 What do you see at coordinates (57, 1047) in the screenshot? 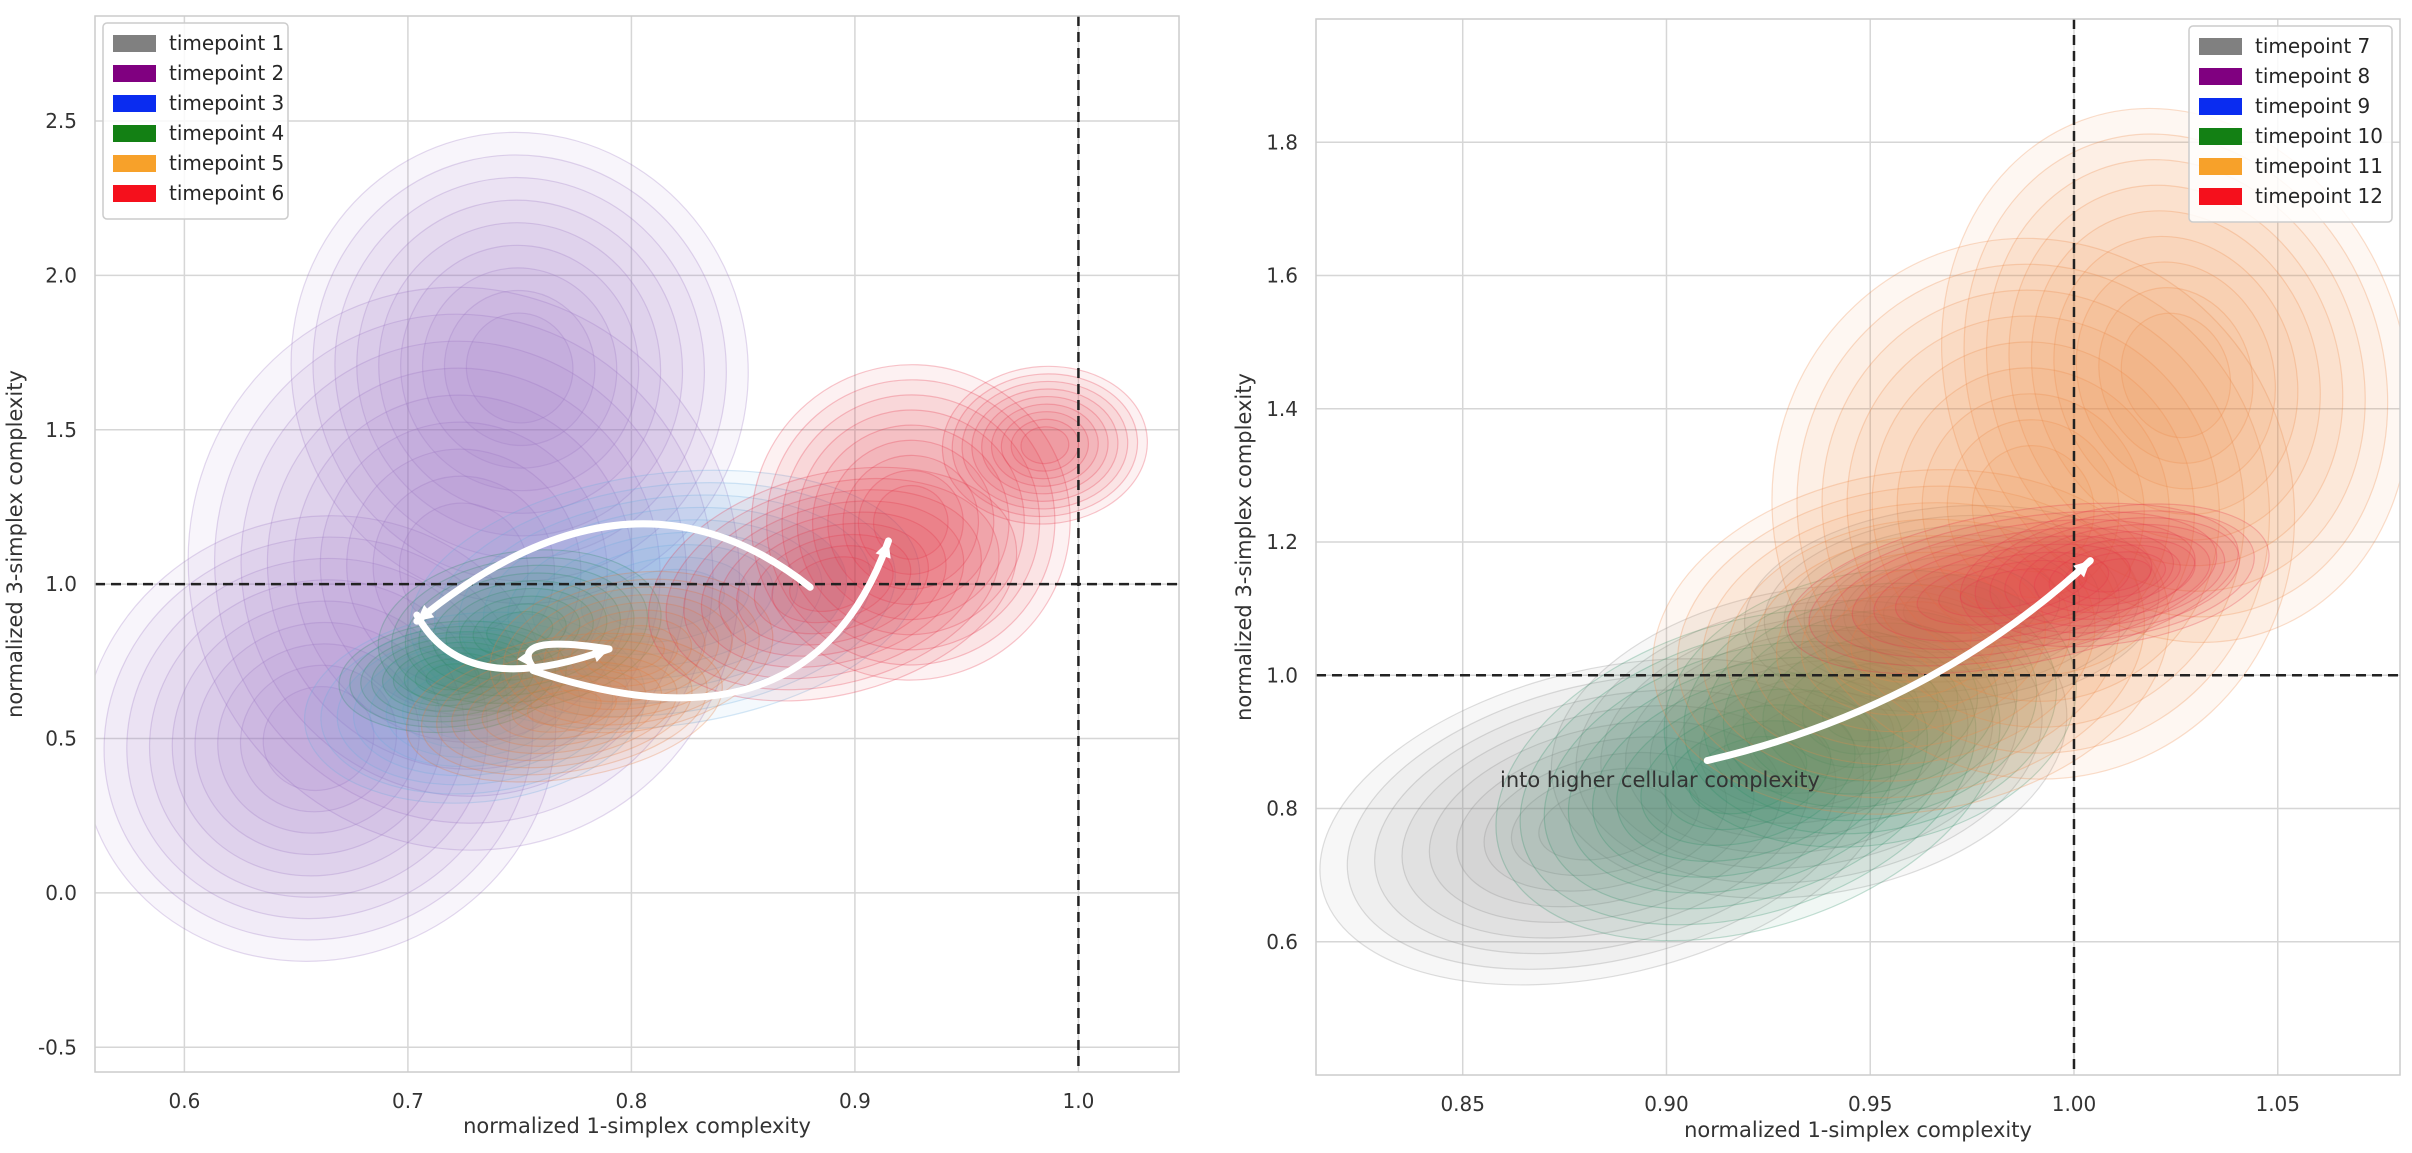
I see `left-plot-ytick-label: -0.5` at bounding box center [57, 1047].